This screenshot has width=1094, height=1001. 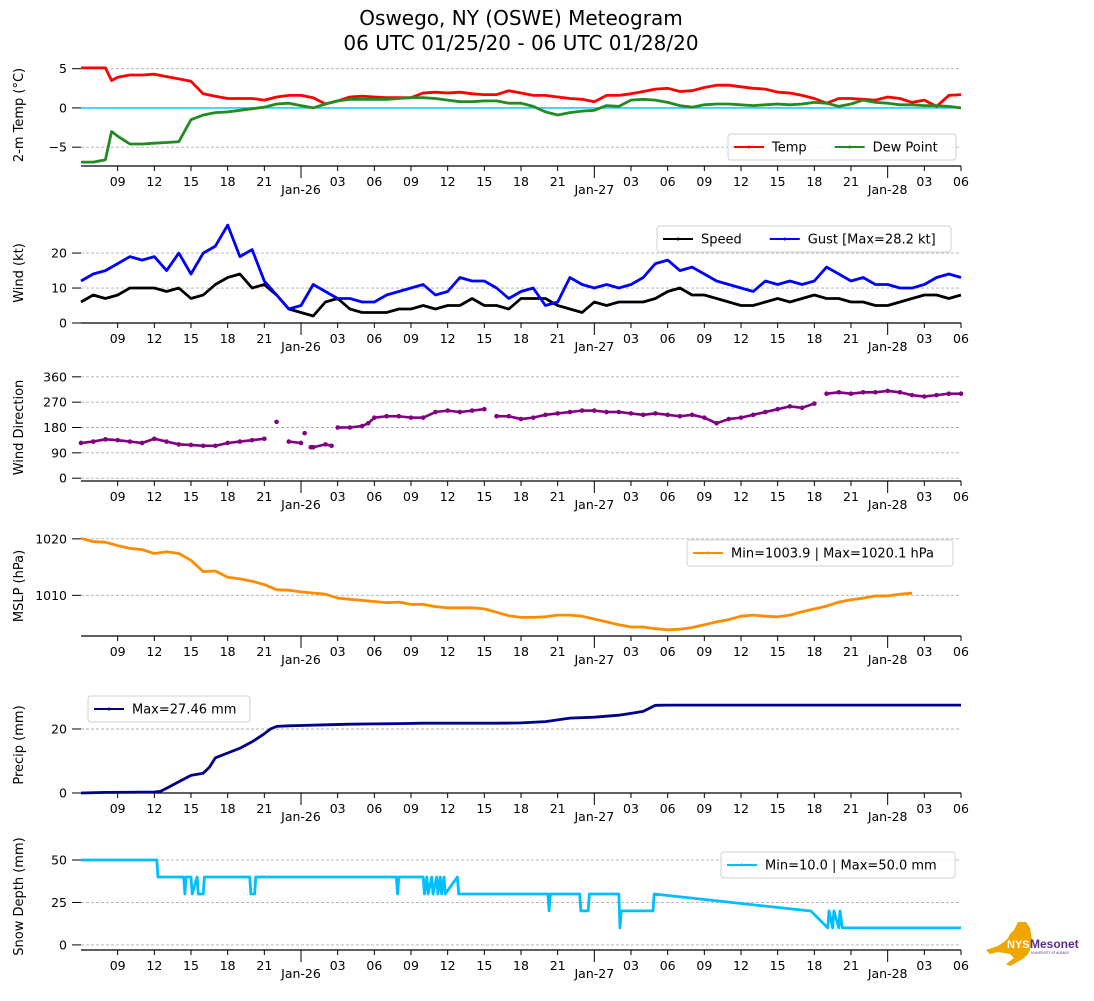 What do you see at coordinates (1054, 944) in the screenshot?
I see `logo-brand-text: Mesonet` at bounding box center [1054, 944].